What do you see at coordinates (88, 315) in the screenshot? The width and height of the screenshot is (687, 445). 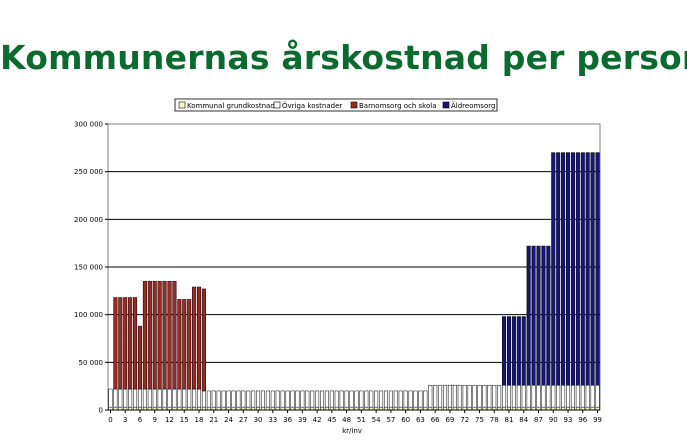 I see `y-tick-label: 100 000` at bounding box center [88, 315].